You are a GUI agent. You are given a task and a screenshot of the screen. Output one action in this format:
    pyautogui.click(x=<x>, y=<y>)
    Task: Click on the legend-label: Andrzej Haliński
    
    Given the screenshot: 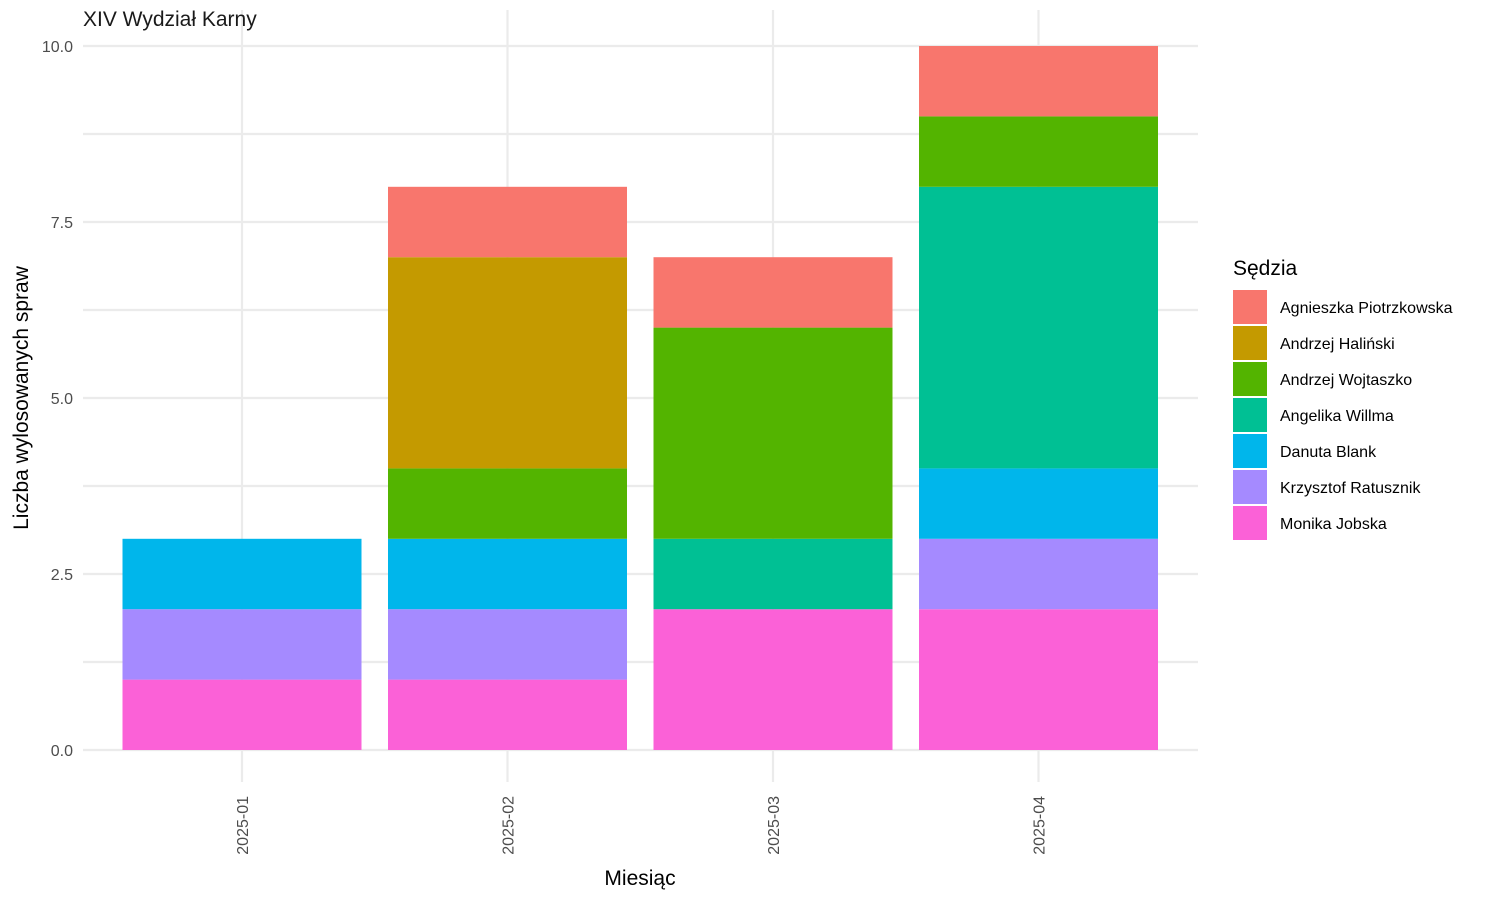 What is the action you would take?
    pyautogui.click(x=1337, y=344)
    